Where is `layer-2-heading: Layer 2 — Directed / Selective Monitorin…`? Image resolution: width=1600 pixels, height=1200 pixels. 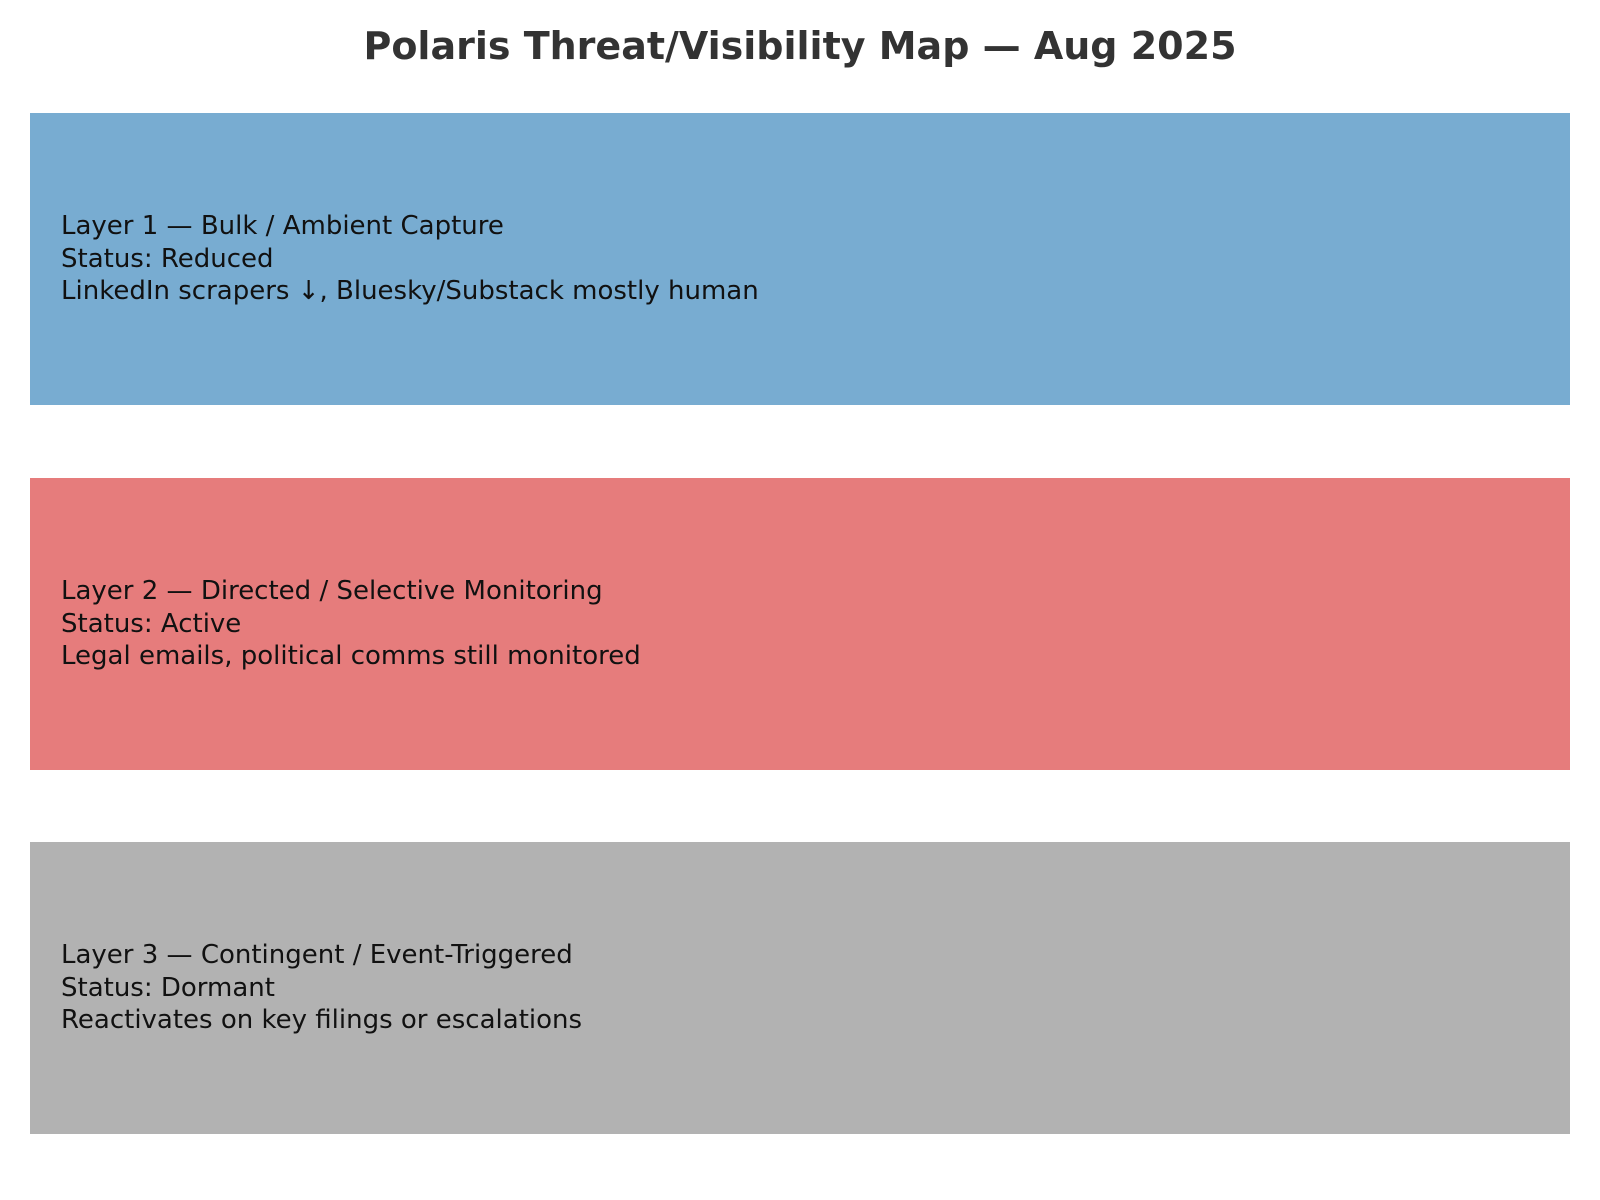
layer-2-heading: Layer 2 — Directed / Selective Monitorin… is located at coordinates (332, 591).